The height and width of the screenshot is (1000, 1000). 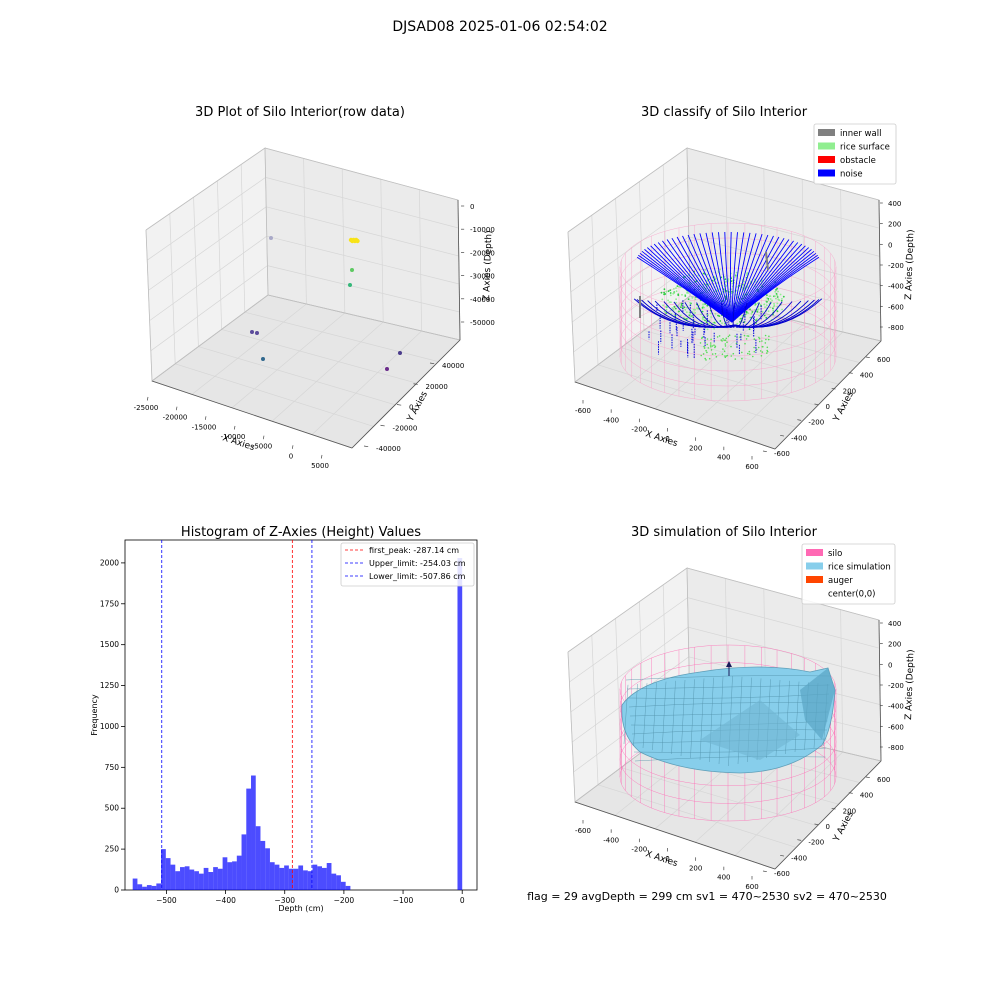 I want to click on raw-y-label: -20000, so click(x=405, y=428).